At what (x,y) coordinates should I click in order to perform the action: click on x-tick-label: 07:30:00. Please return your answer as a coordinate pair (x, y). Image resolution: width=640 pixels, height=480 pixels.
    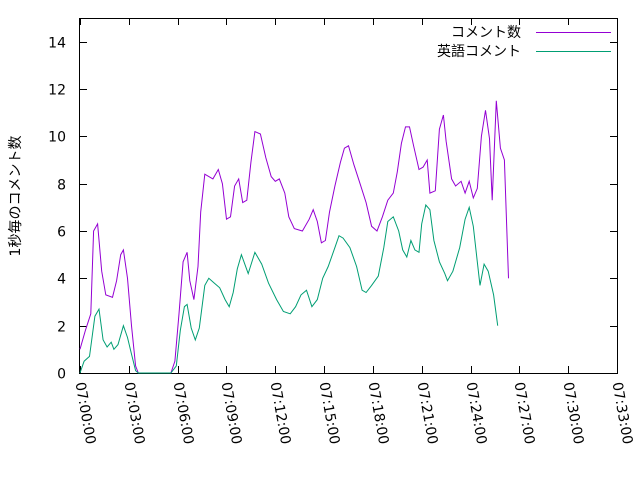
    Looking at the image, I should click on (573, 413).